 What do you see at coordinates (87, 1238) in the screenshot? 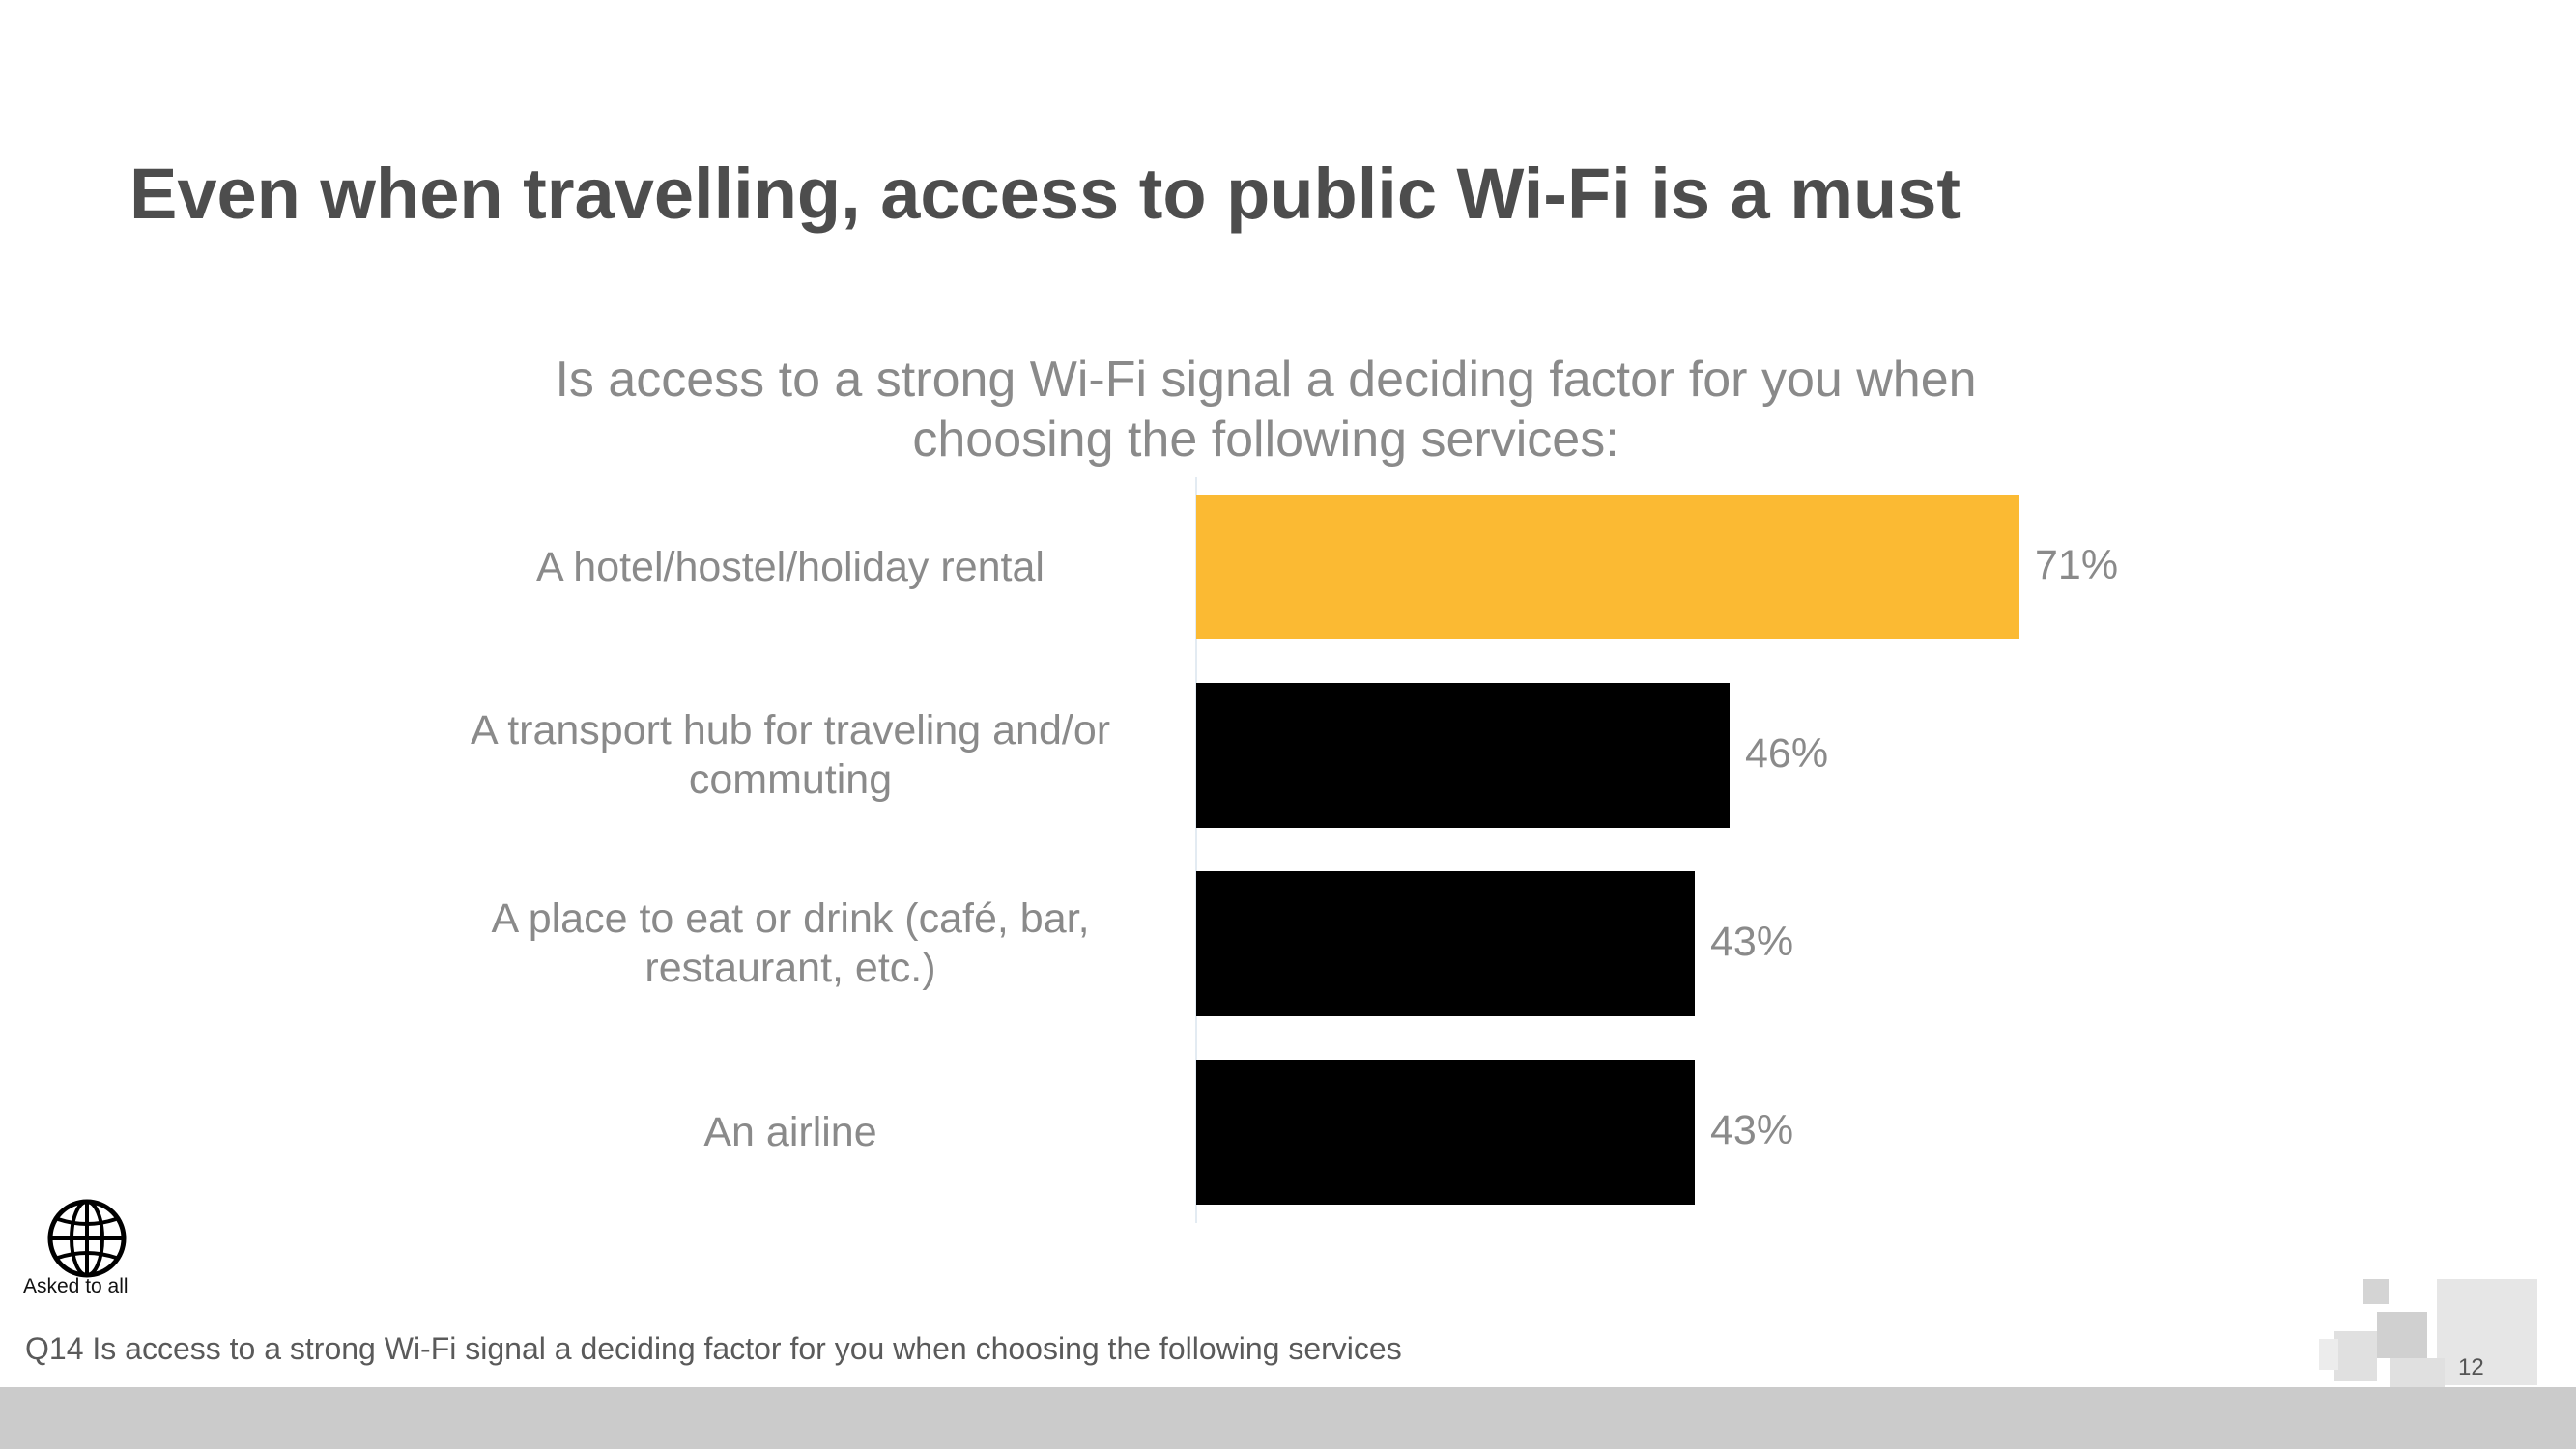
I see `globe-icon` at bounding box center [87, 1238].